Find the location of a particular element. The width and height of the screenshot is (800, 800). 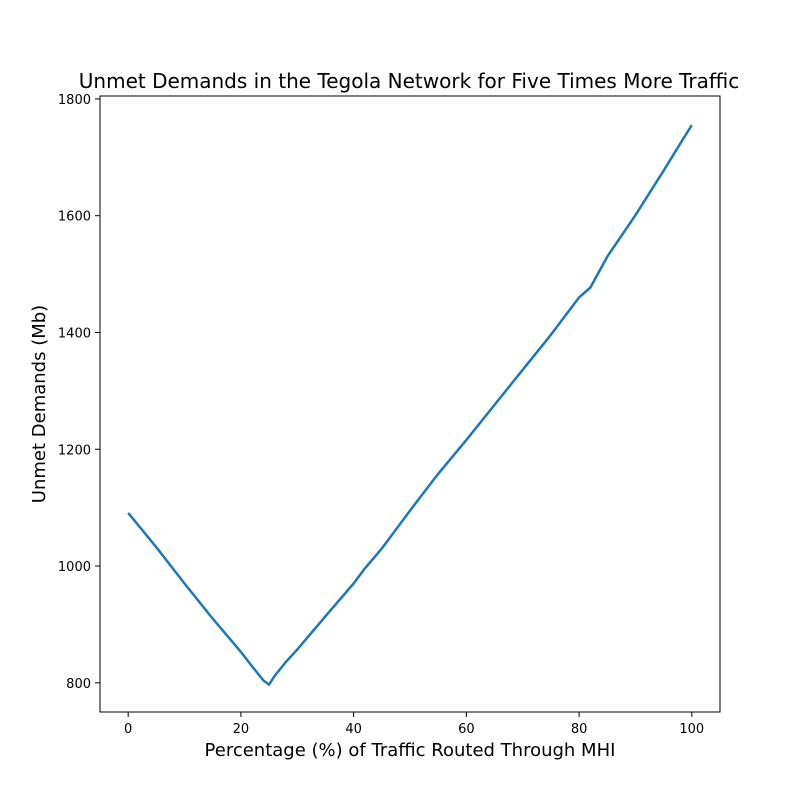

x-tick-label: 0 is located at coordinates (128, 729).